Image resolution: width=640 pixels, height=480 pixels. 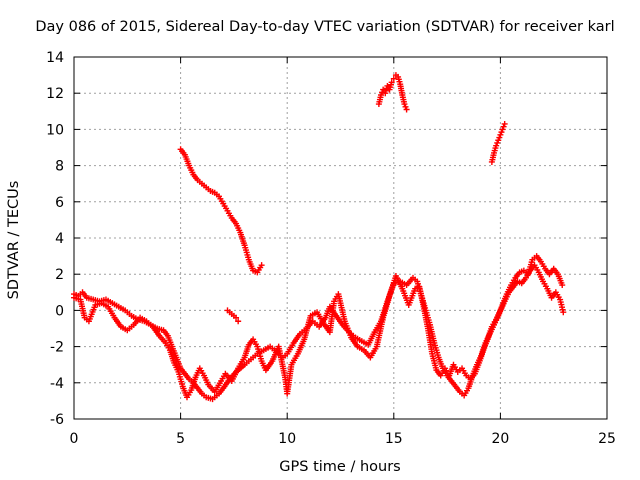 I want to click on series-arc-20h, so click(x=498, y=142).